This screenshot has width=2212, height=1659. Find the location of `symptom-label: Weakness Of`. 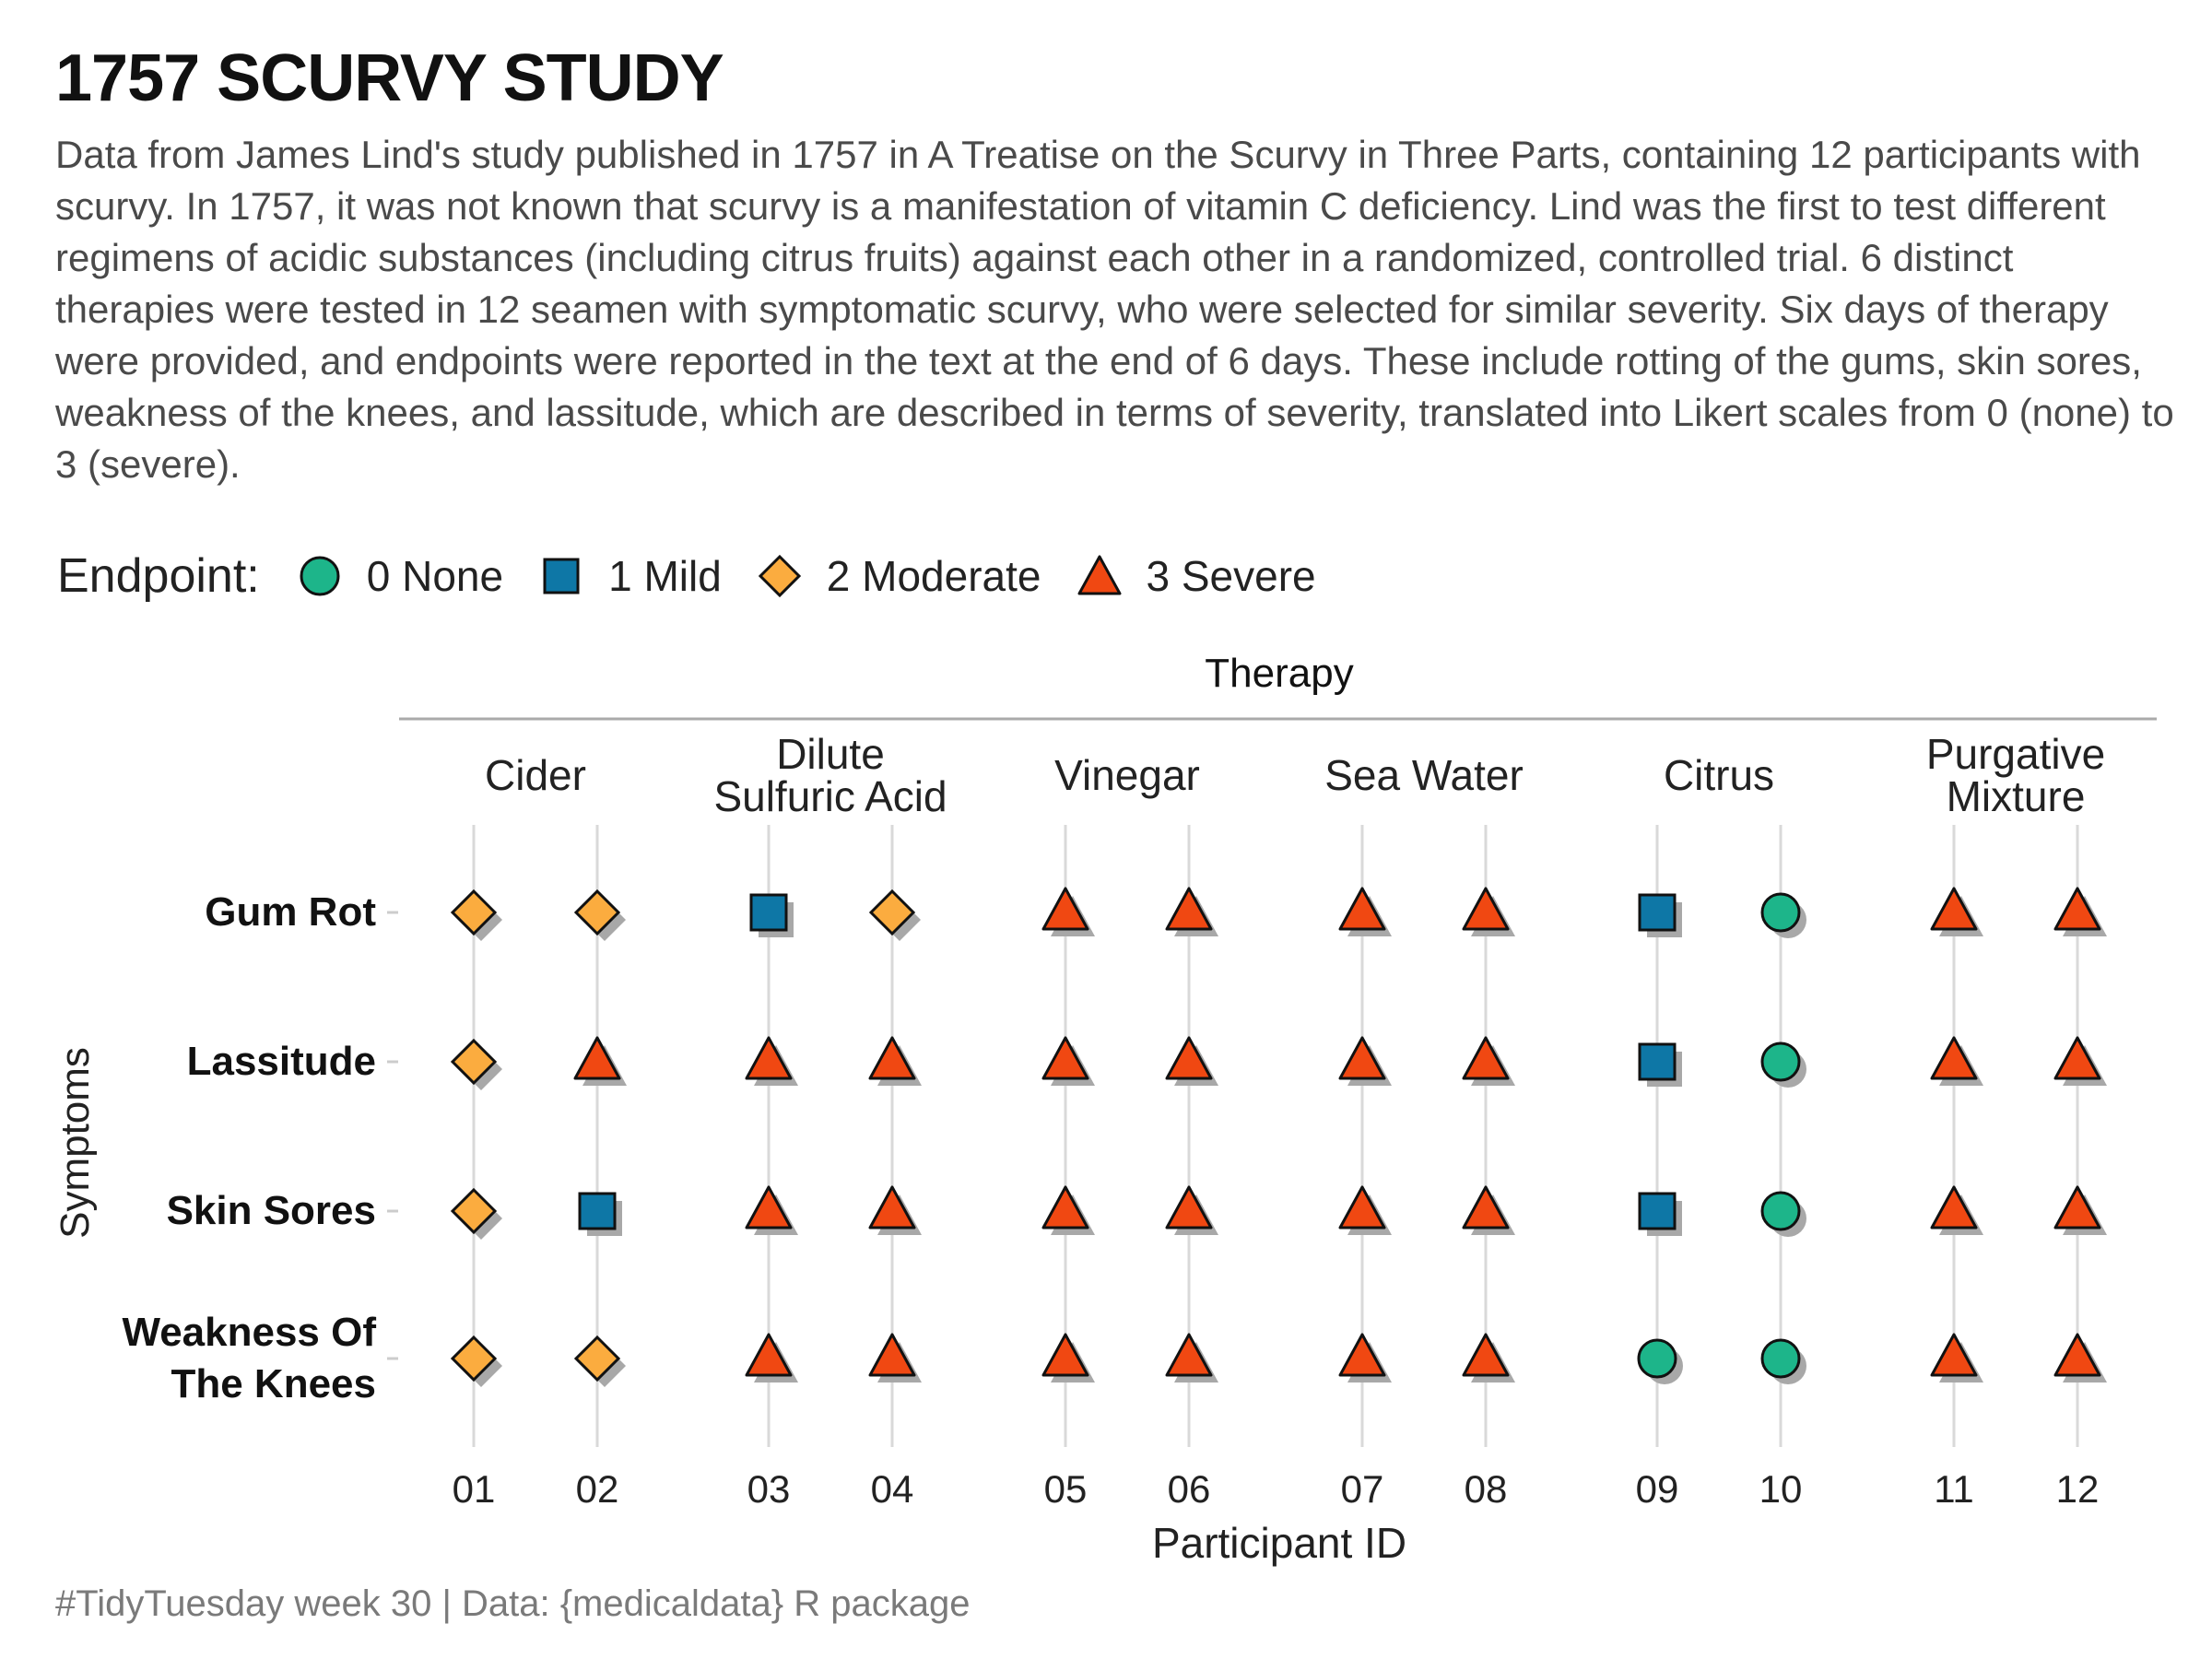

symptom-label: Weakness Of is located at coordinates (249, 1332).